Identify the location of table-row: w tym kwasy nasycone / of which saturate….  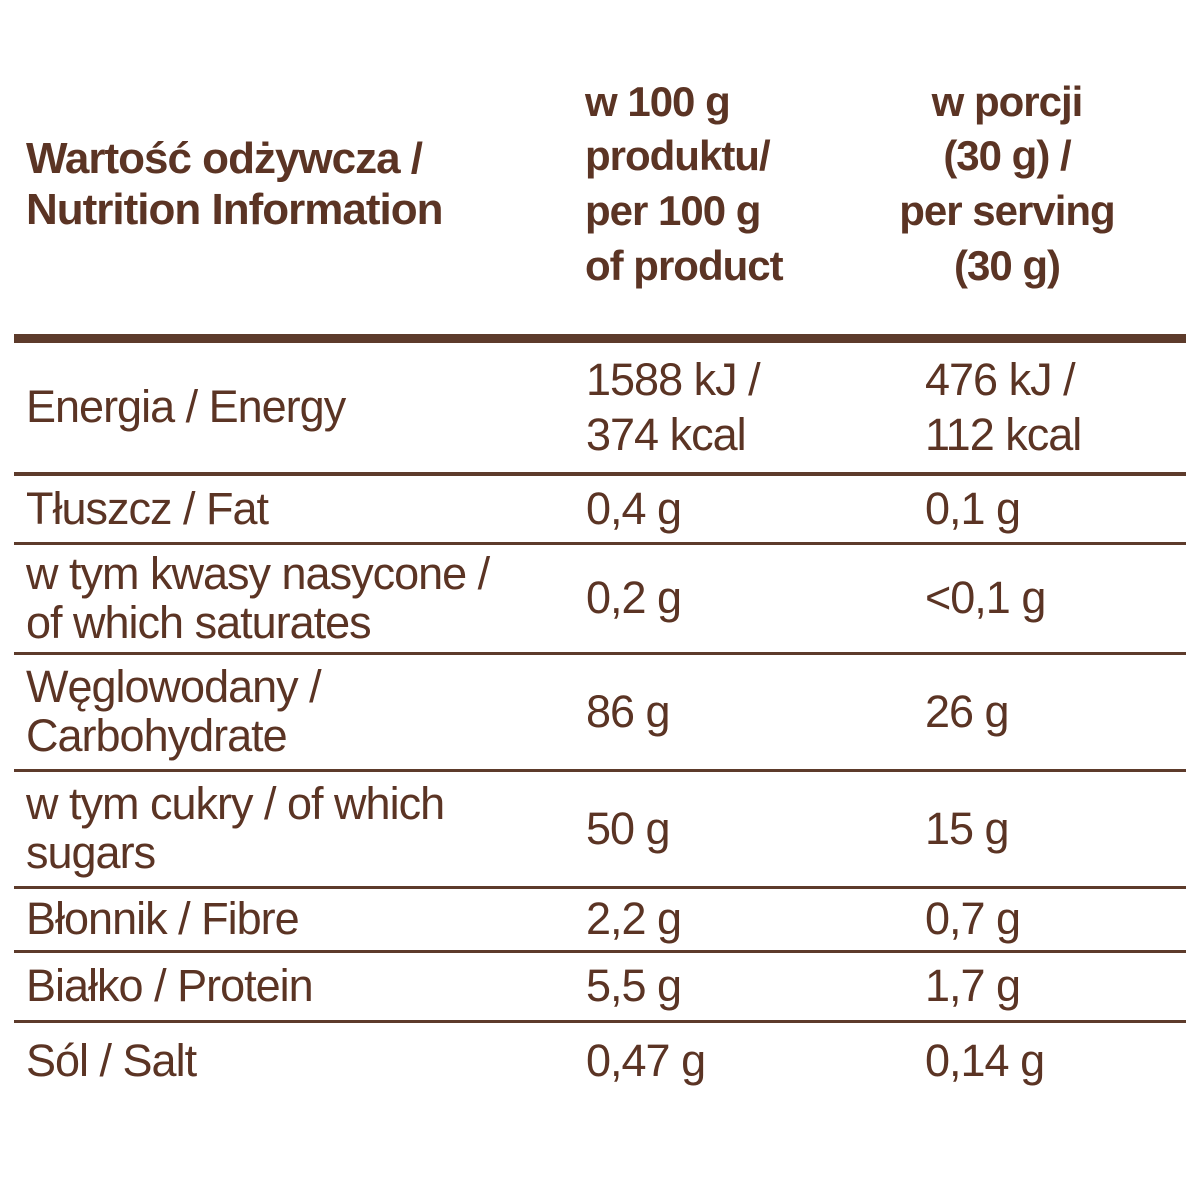
(600, 600).